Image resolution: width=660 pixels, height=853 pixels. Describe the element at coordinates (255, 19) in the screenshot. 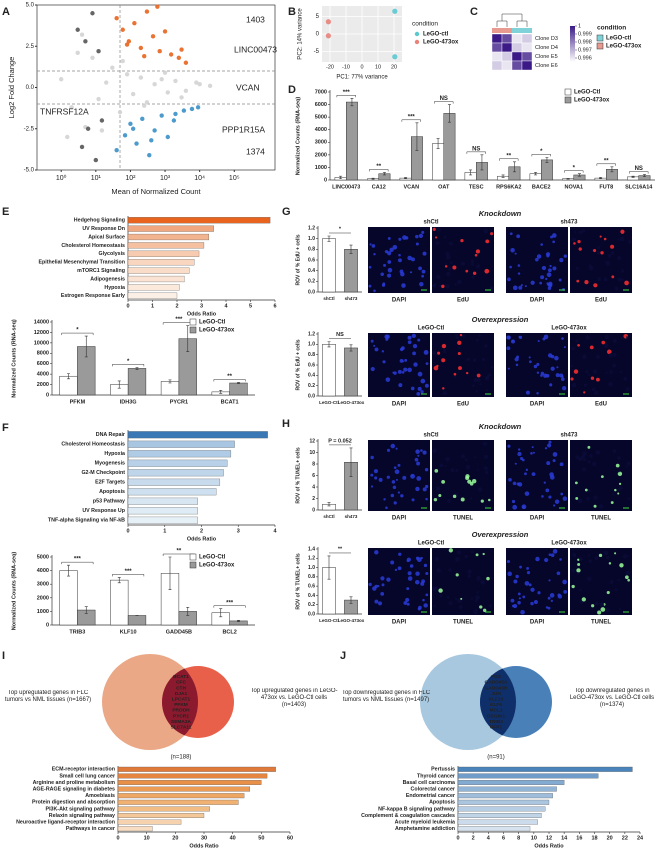

I see `annotation: 1403` at that location.